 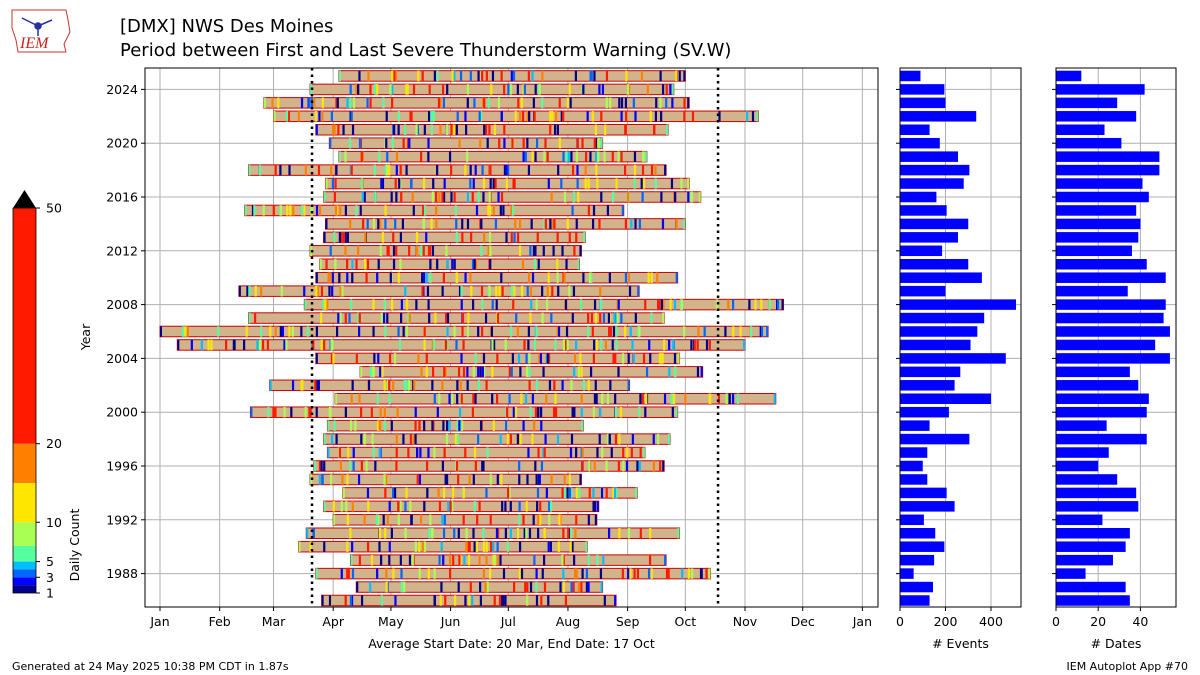 What do you see at coordinates (159, 621) in the screenshot?
I see `x-tick-label: Jan` at bounding box center [159, 621].